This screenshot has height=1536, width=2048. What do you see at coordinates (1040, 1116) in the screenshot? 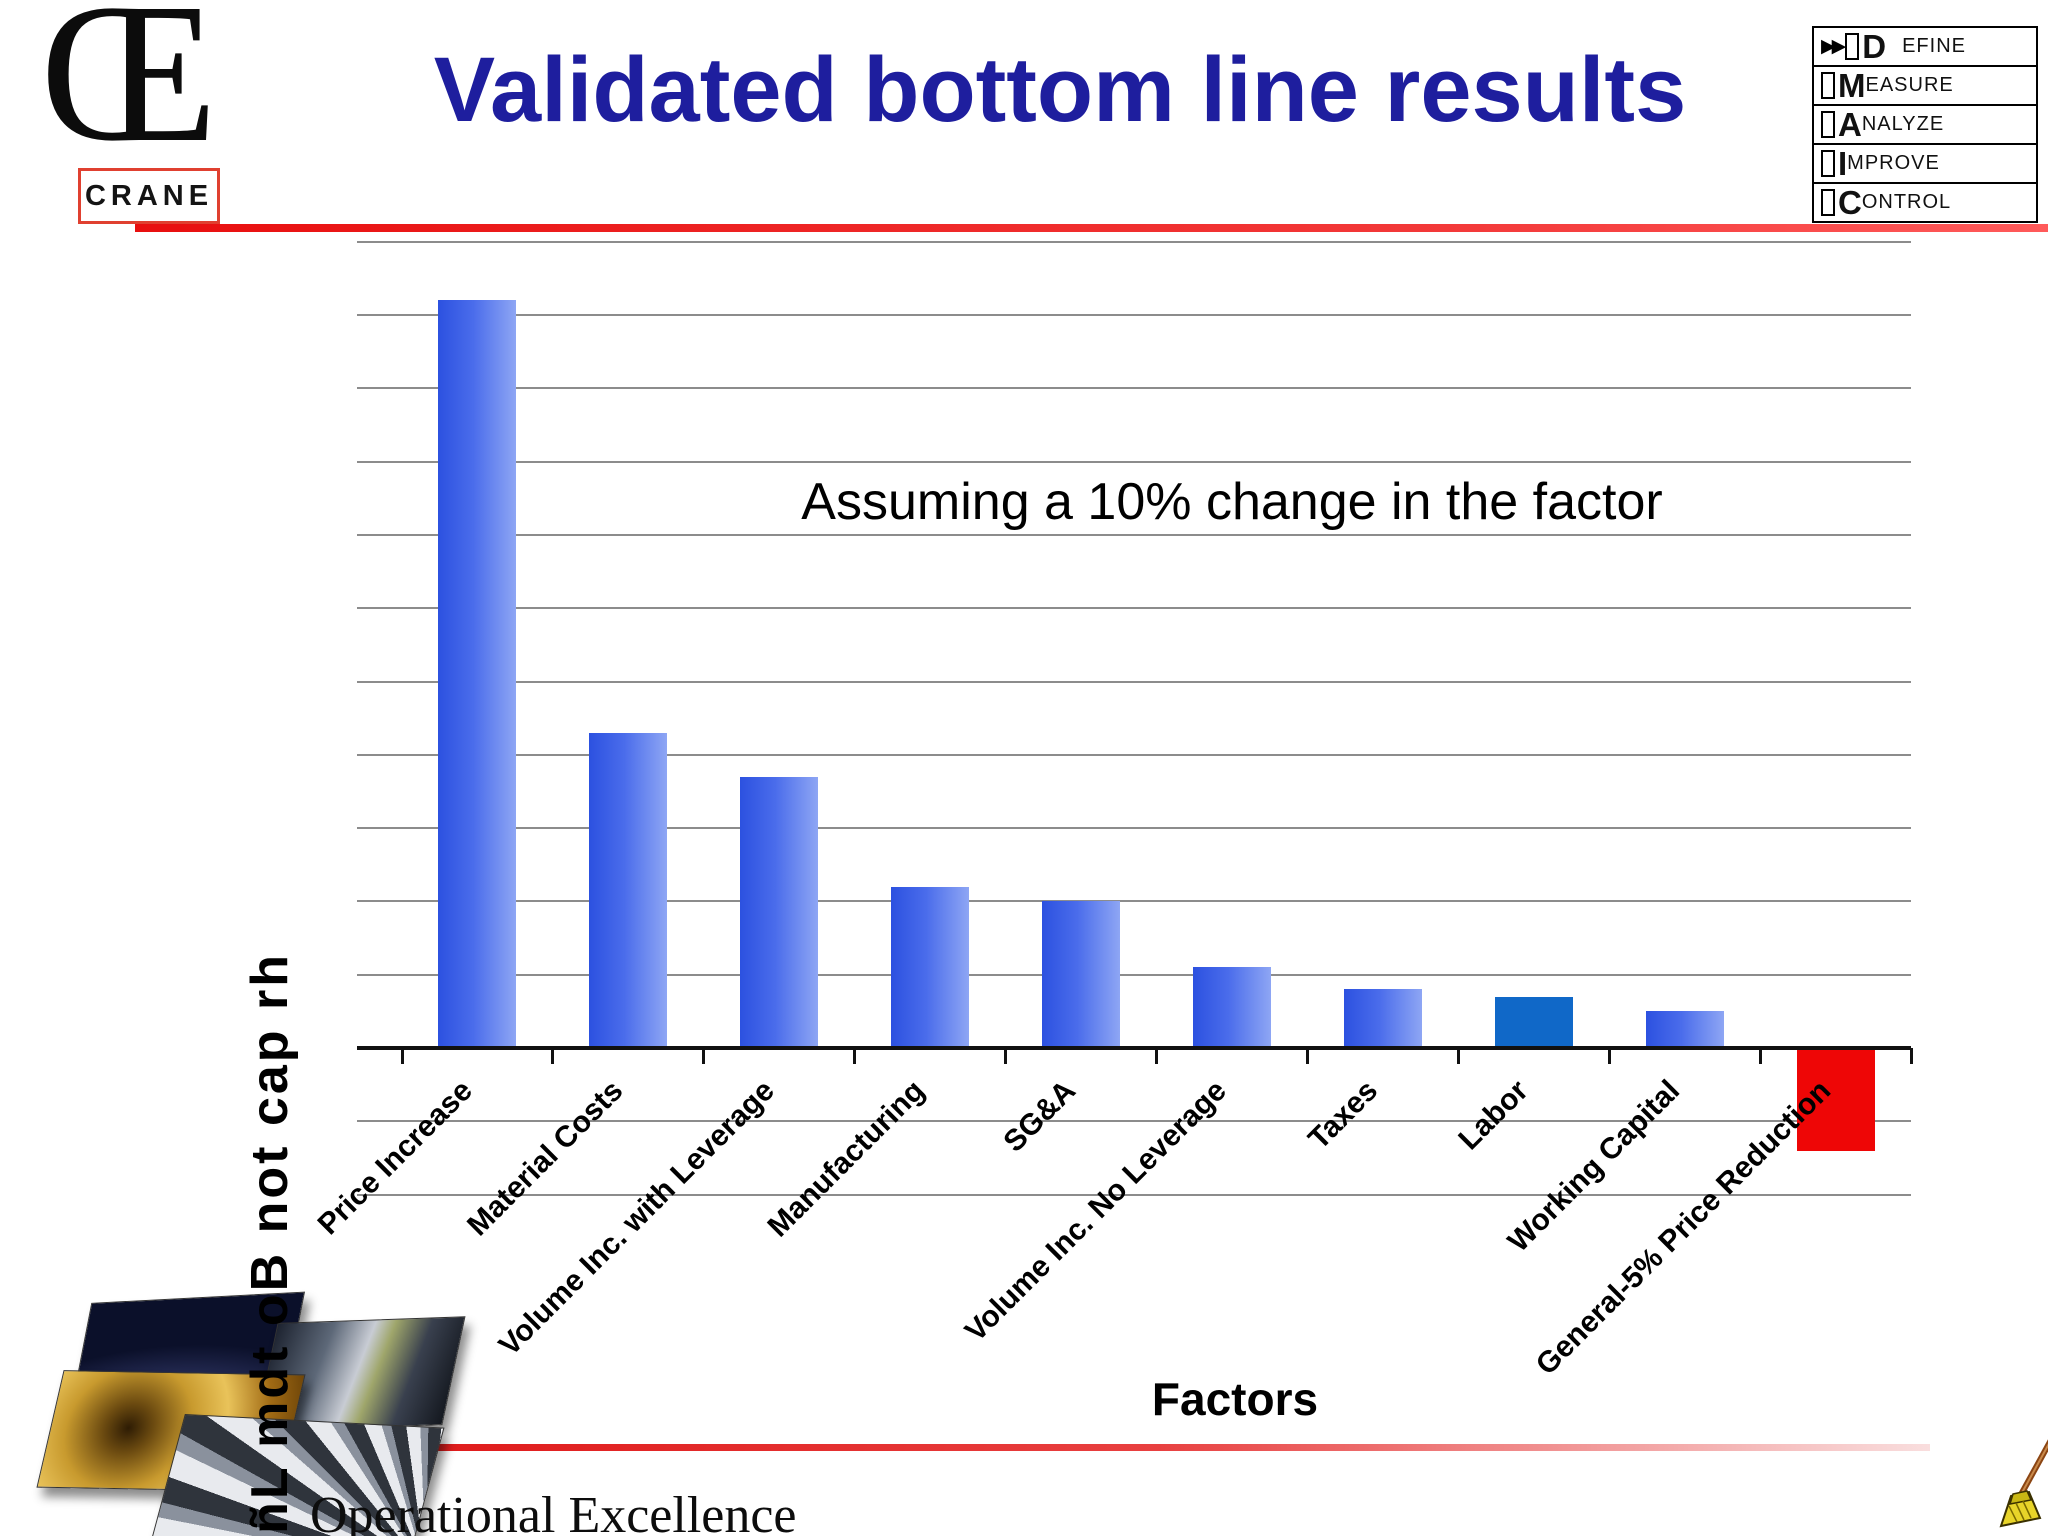
I see `category-label: SG&A` at bounding box center [1040, 1116].